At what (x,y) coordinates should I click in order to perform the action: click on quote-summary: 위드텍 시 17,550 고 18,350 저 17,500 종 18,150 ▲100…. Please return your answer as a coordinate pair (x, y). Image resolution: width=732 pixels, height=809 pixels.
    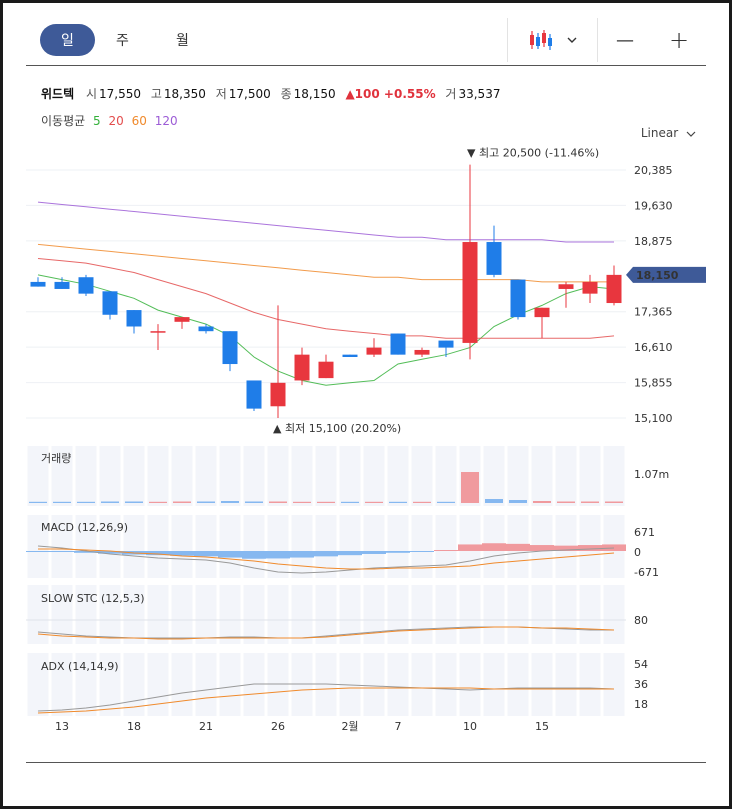
    Looking at the image, I should click on (273, 93).